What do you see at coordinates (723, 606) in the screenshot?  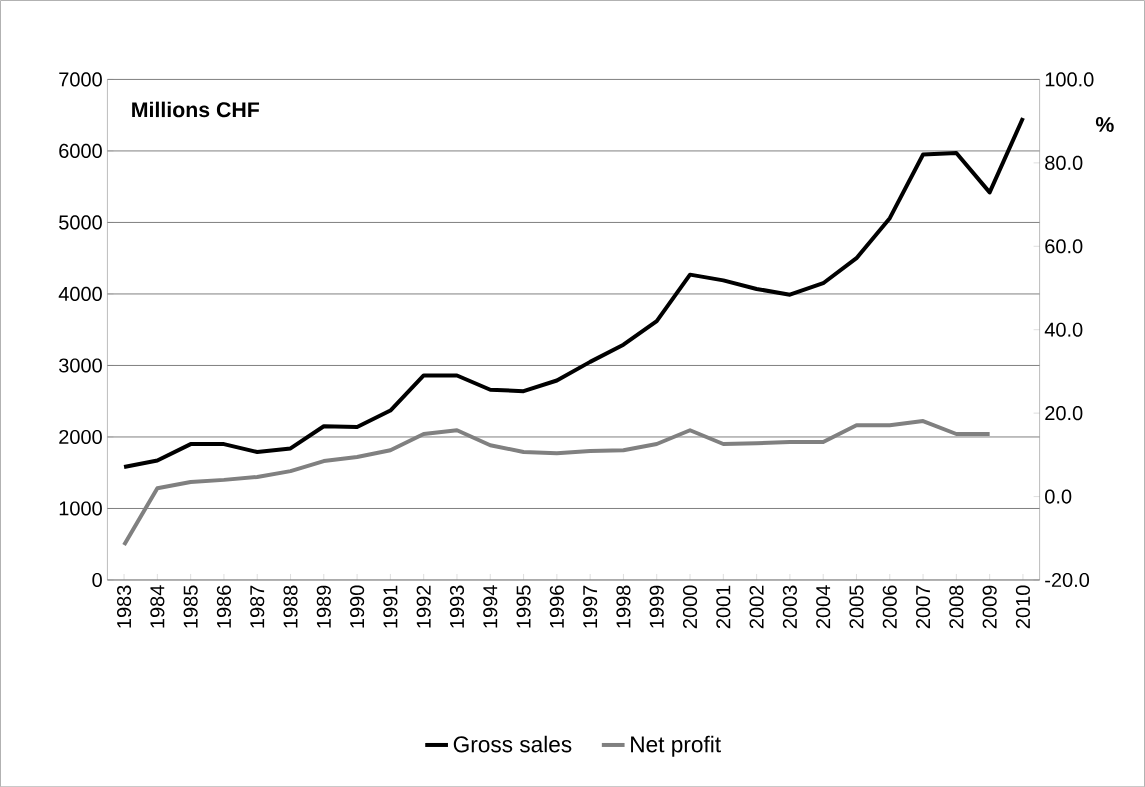 I see `x-tick-label: 2001` at bounding box center [723, 606].